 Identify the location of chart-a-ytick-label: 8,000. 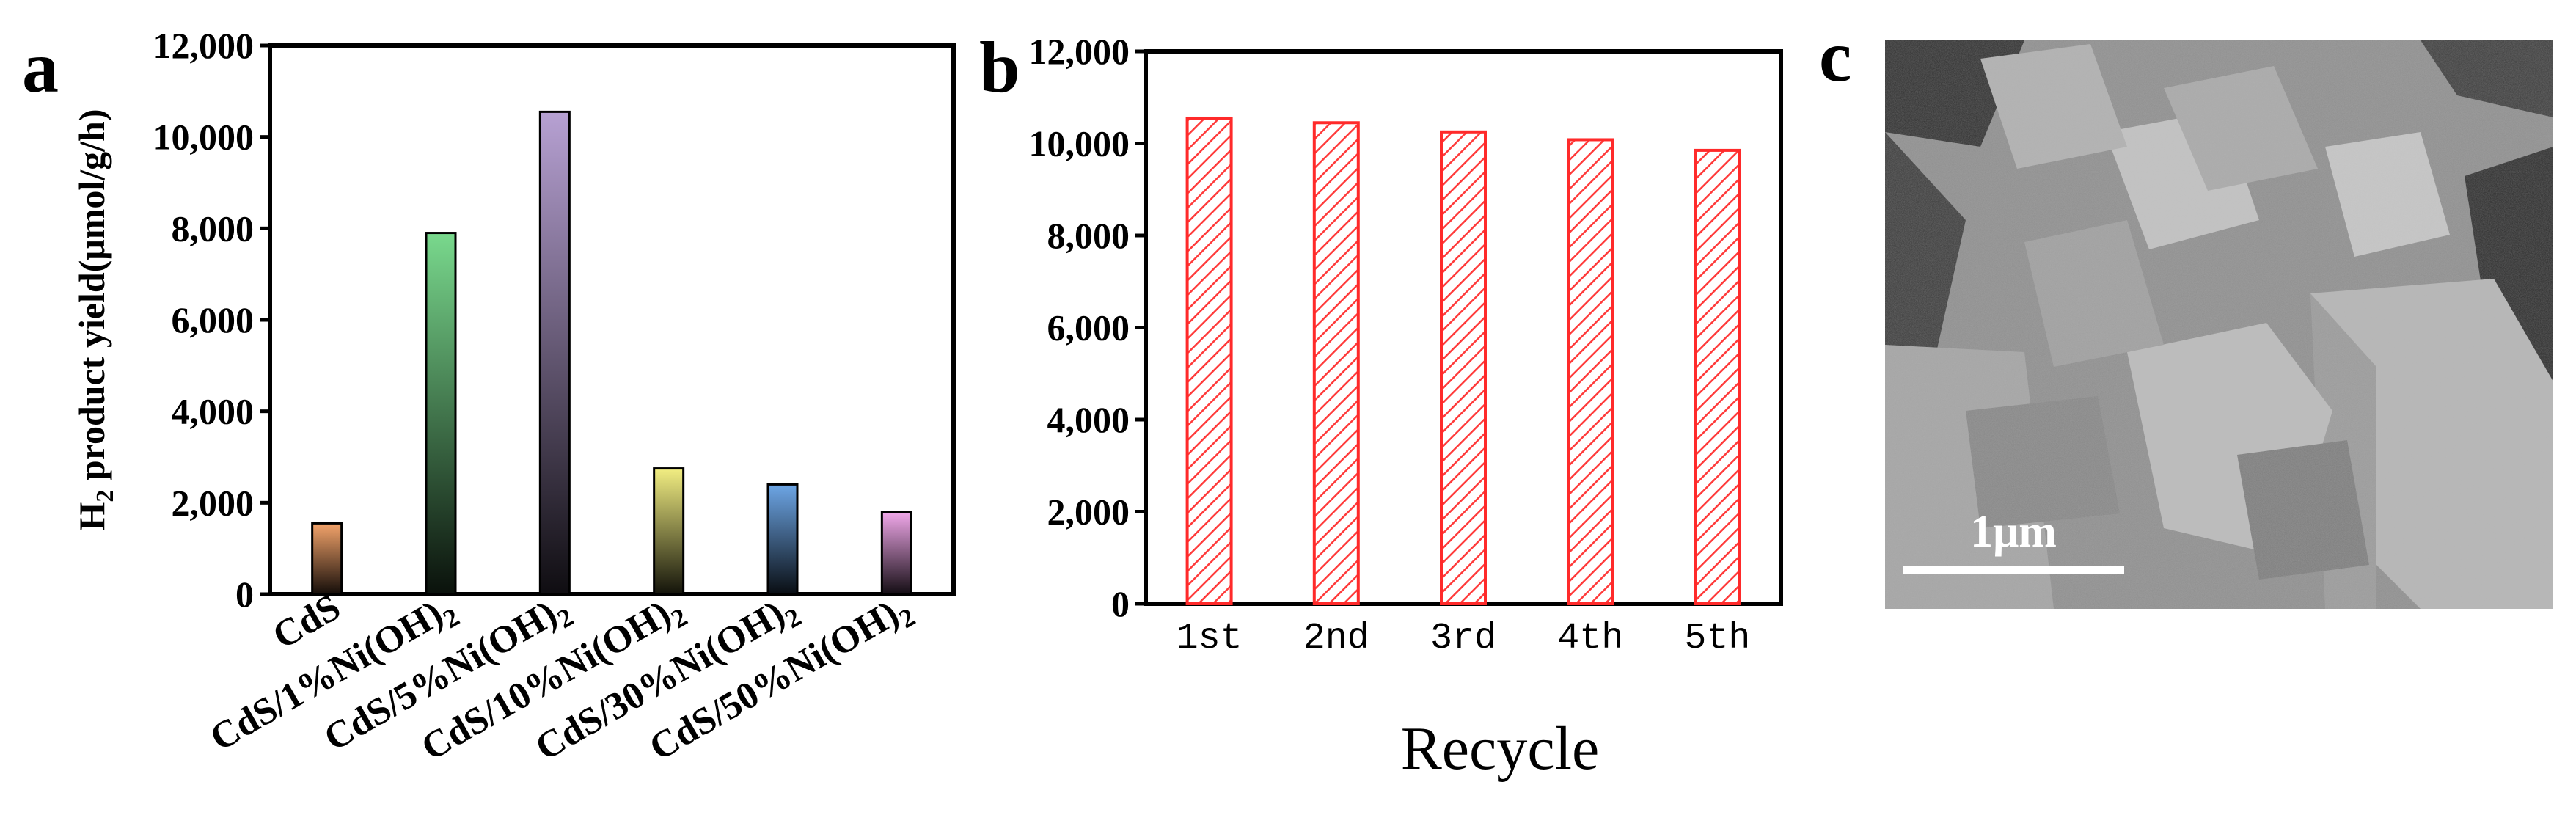
(214, 228).